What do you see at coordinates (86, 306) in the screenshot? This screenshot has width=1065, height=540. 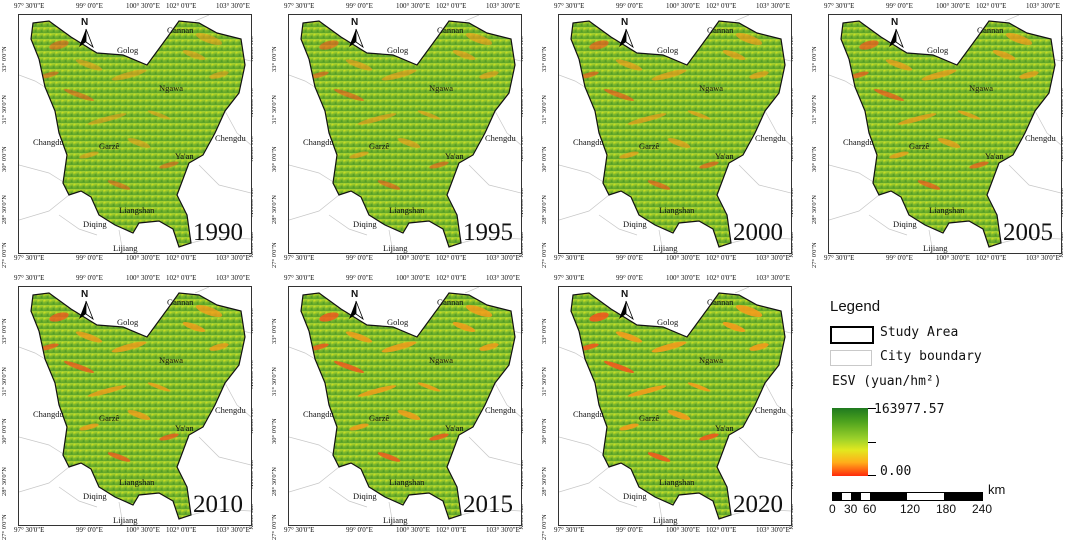 I see `north-arrow-icon: N` at bounding box center [86, 306].